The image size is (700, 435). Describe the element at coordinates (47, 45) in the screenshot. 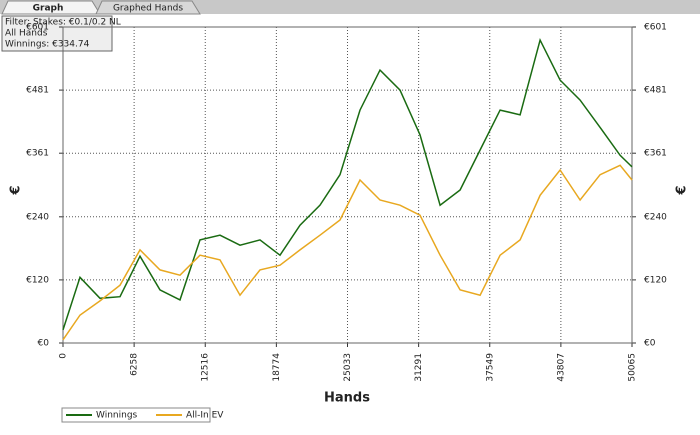

I see `filter-text: Winnings: €334.74` at that location.